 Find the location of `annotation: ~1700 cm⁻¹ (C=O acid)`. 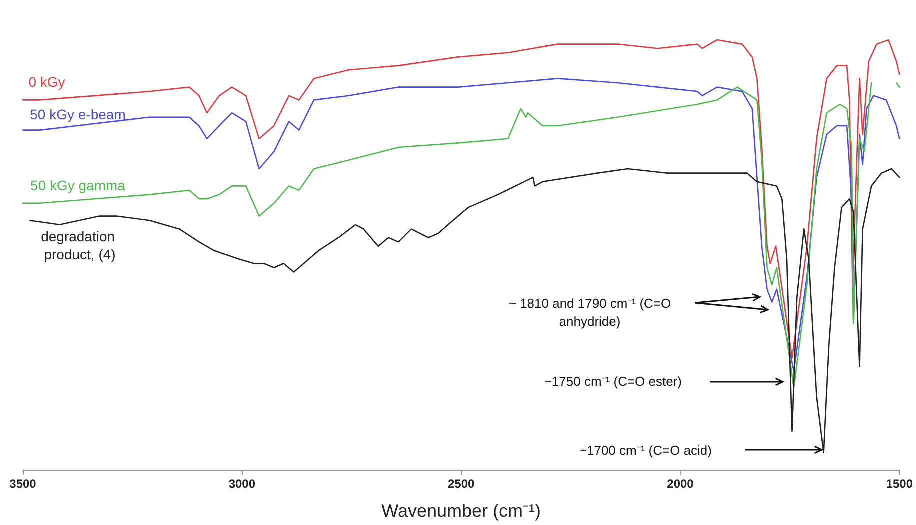

annotation: ~1700 cm⁻¹ (C=O acid) is located at coordinates (645, 451).